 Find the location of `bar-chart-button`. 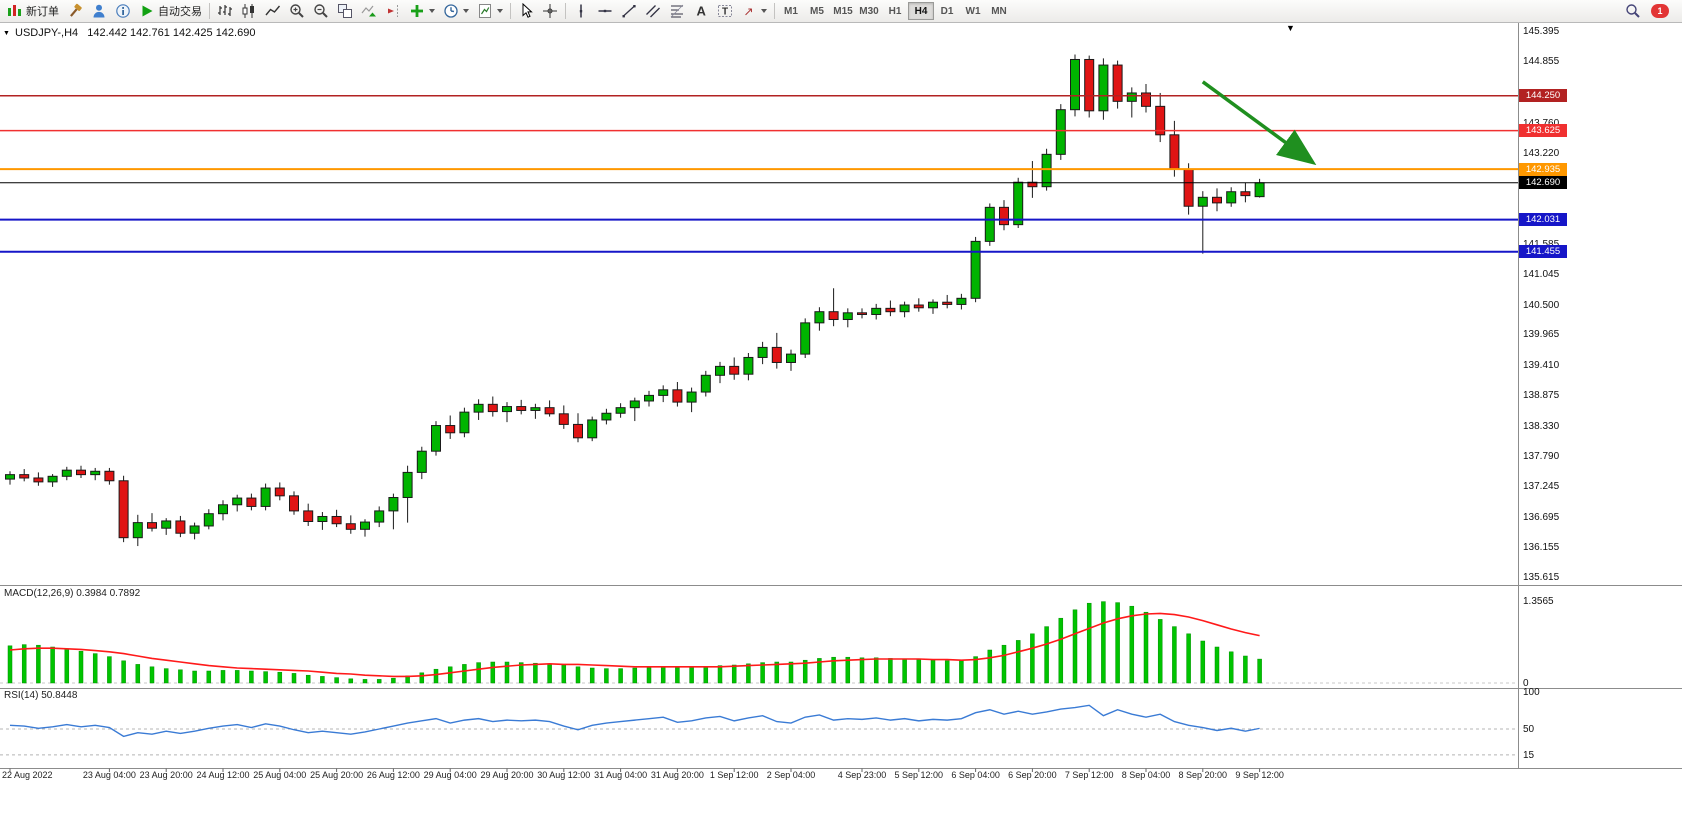

bar-chart-button is located at coordinates (225, 11).